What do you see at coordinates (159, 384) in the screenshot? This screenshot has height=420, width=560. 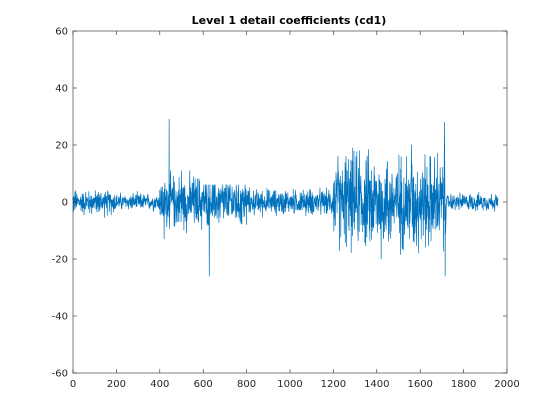 I see `x-tick-label: 400` at bounding box center [159, 384].